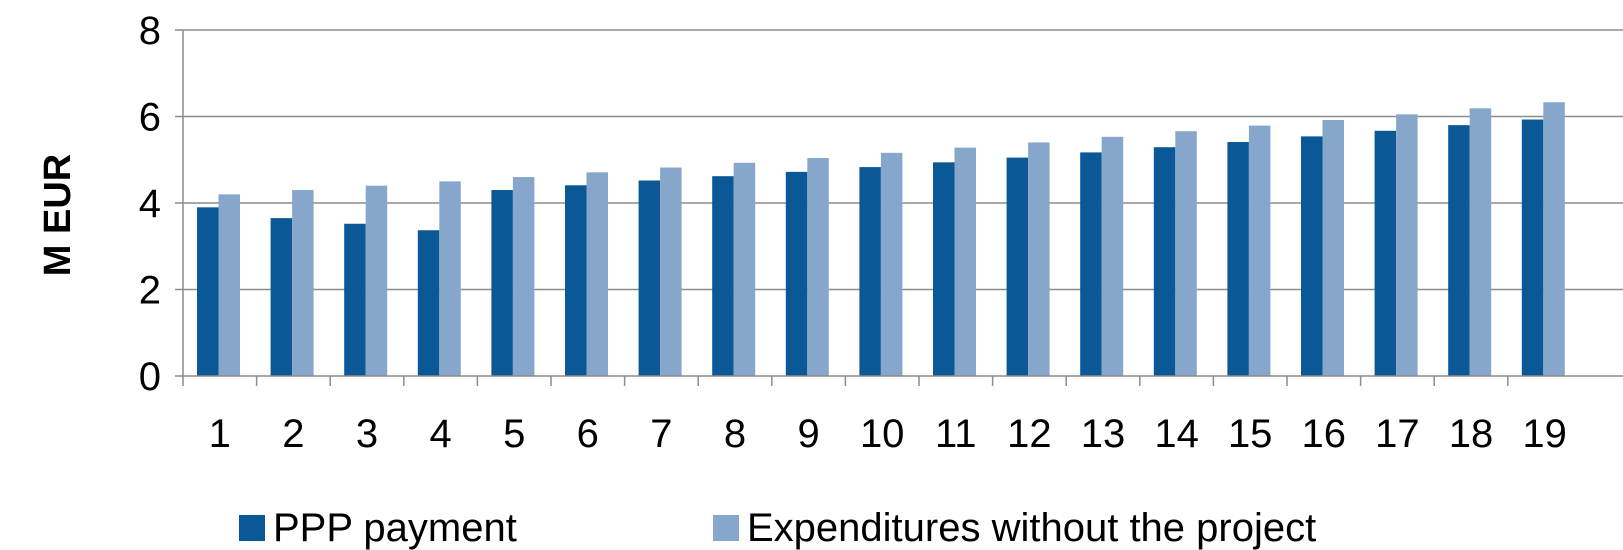 This screenshot has width=1623, height=550. What do you see at coordinates (150, 31) in the screenshot?
I see `y-tick-label: 8` at bounding box center [150, 31].